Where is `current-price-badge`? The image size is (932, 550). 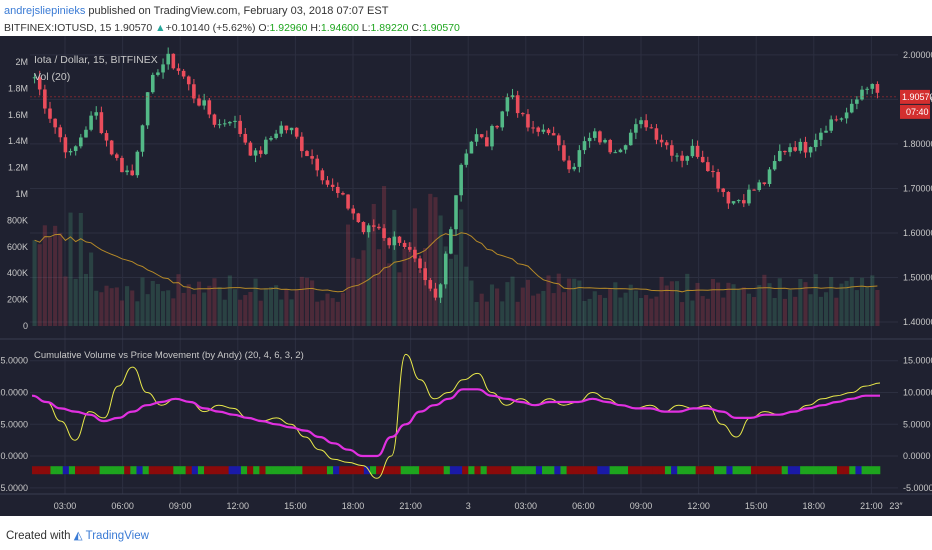 current-price-badge is located at coordinates (915, 96).